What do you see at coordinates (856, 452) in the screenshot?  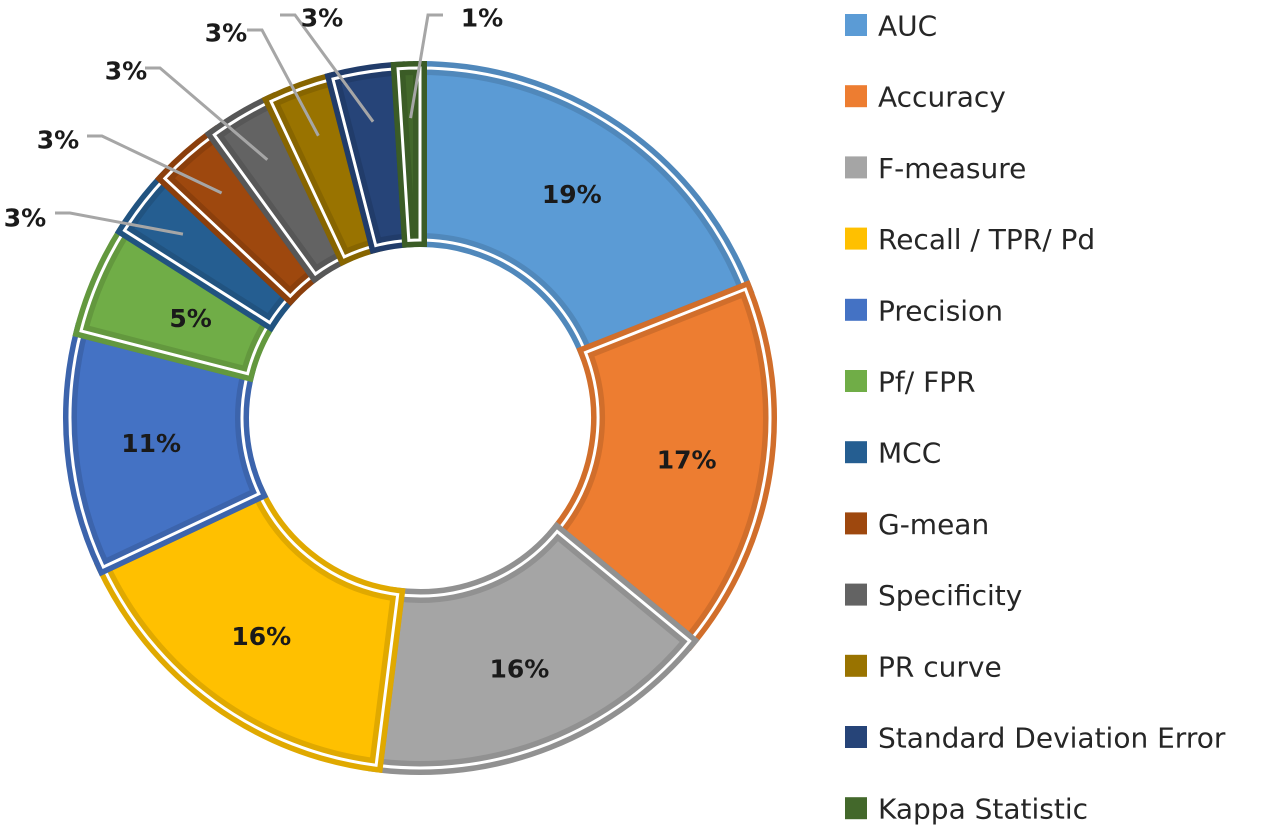 I see `legend-swatch-mcc` at bounding box center [856, 452].